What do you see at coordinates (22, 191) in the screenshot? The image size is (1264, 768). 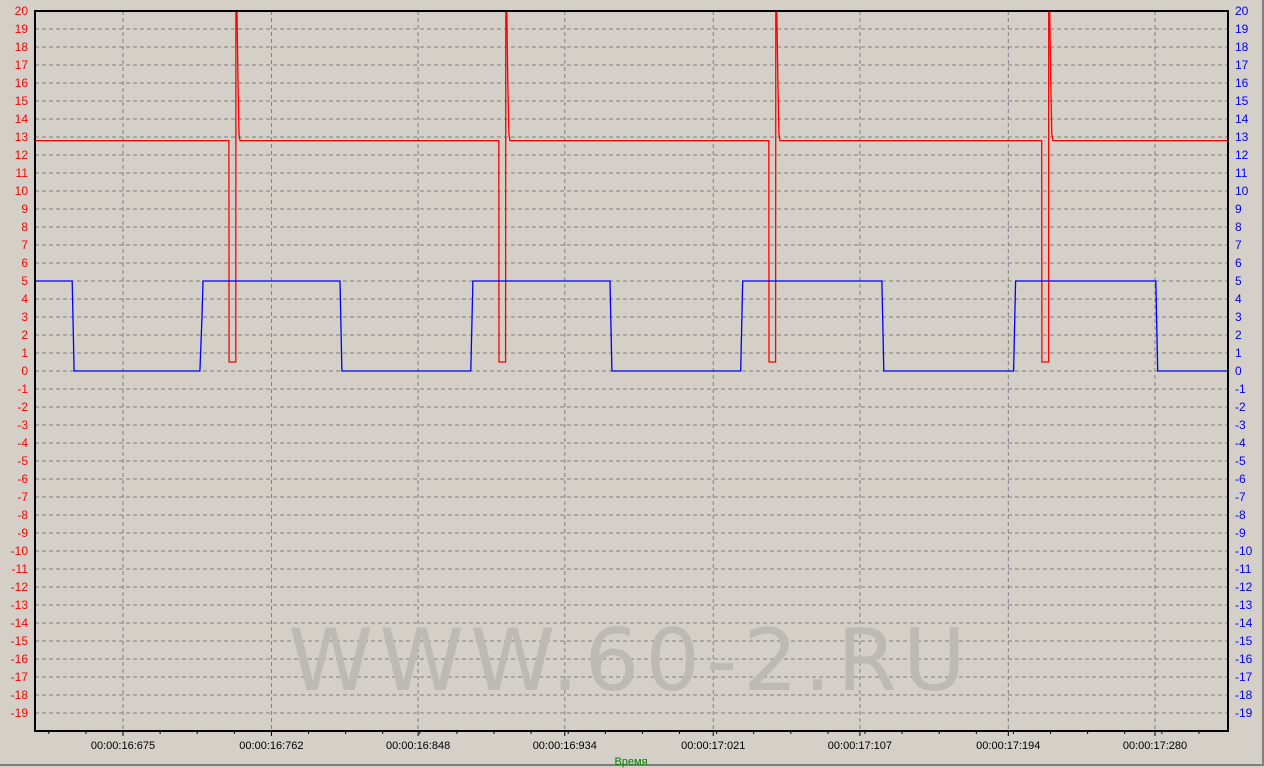 I see `left-y-tick-label: 10` at bounding box center [22, 191].